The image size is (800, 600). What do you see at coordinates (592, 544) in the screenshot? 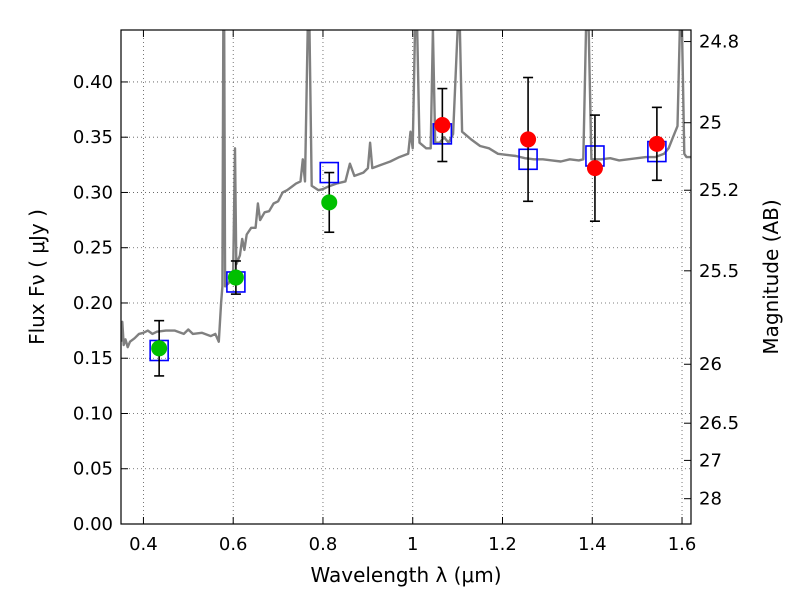
I see `x-tick-label: 1.4` at bounding box center [592, 544].